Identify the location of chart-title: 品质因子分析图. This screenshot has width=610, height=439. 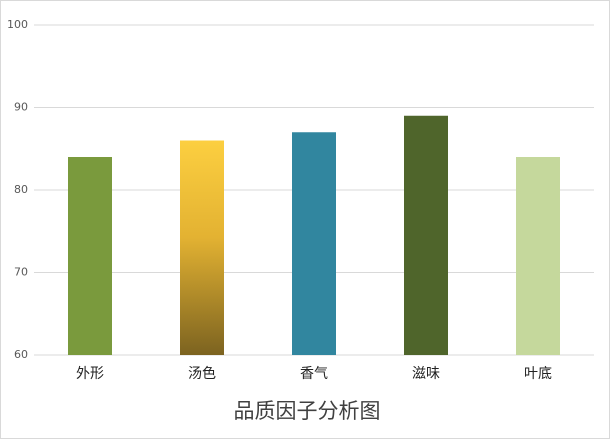
(307, 411).